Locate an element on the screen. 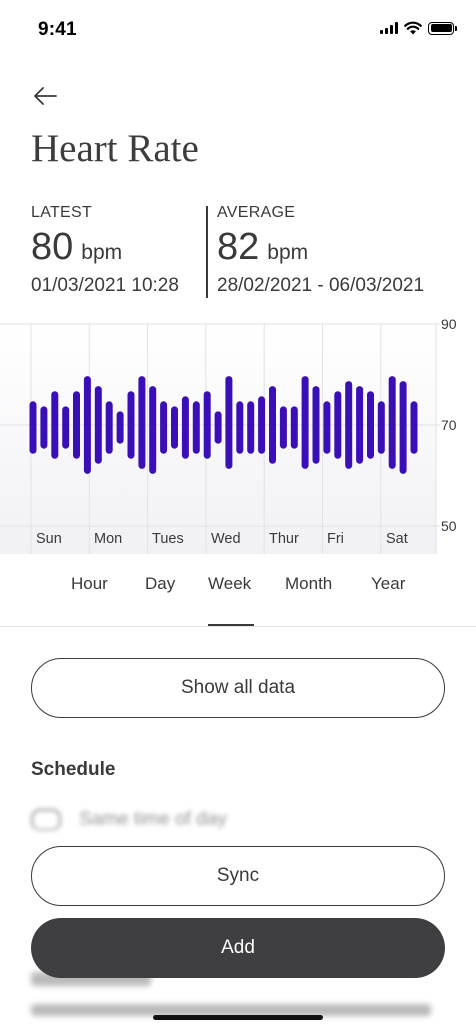  back-button is located at coordinates (45, 96).